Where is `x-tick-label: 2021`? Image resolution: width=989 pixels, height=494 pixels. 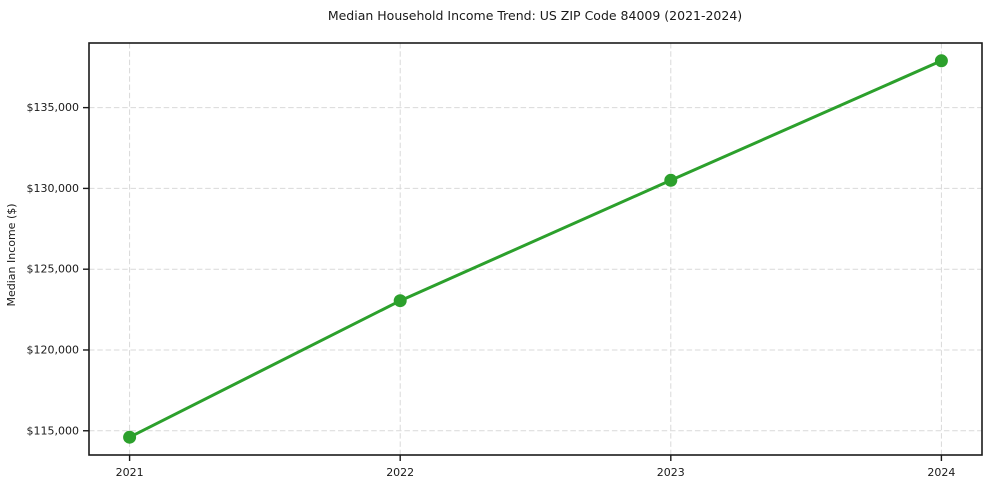 x-tick-label: 2021 is located at coordinates (130, 472).